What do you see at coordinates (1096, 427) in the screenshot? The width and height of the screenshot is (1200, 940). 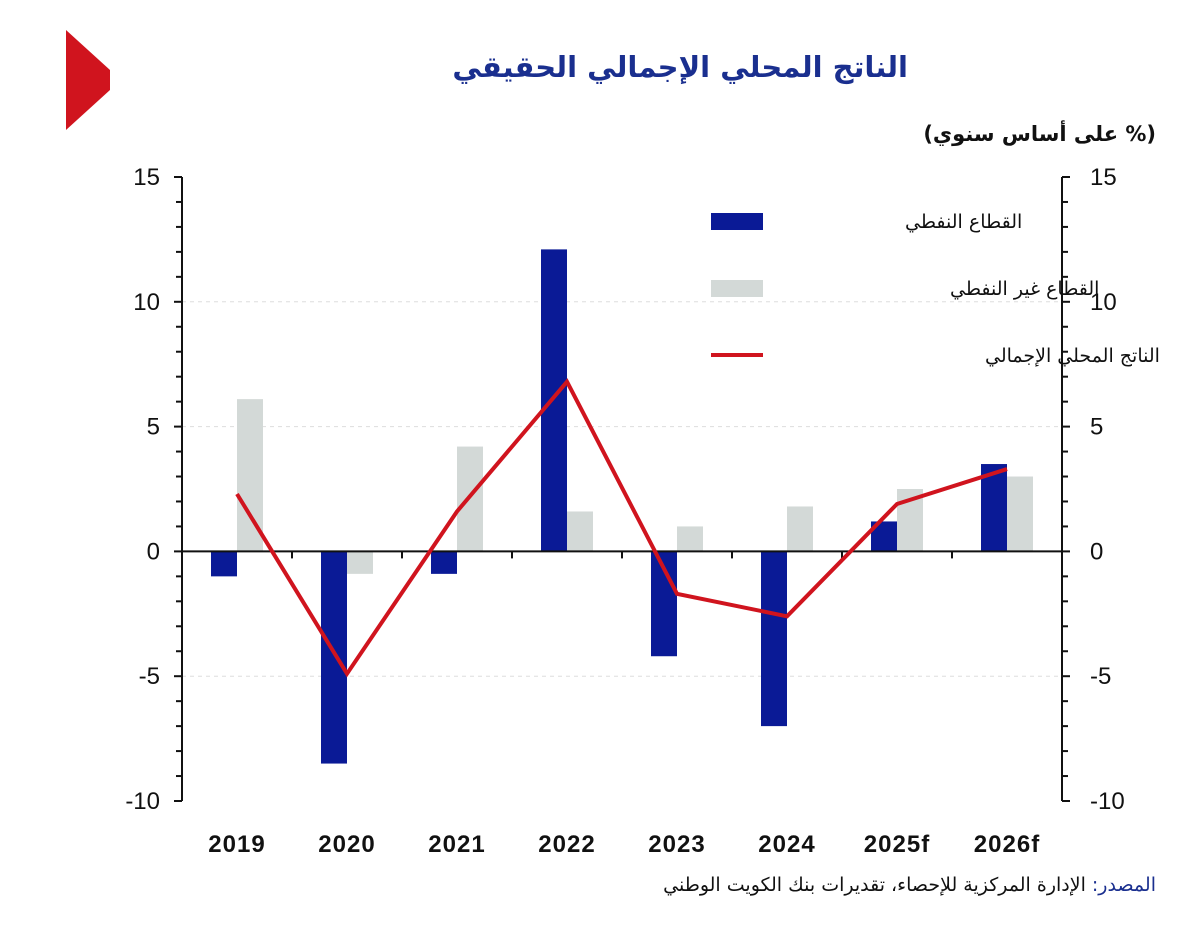 I see `y2-tick-label: 5` at bounding box center [1096, 427].